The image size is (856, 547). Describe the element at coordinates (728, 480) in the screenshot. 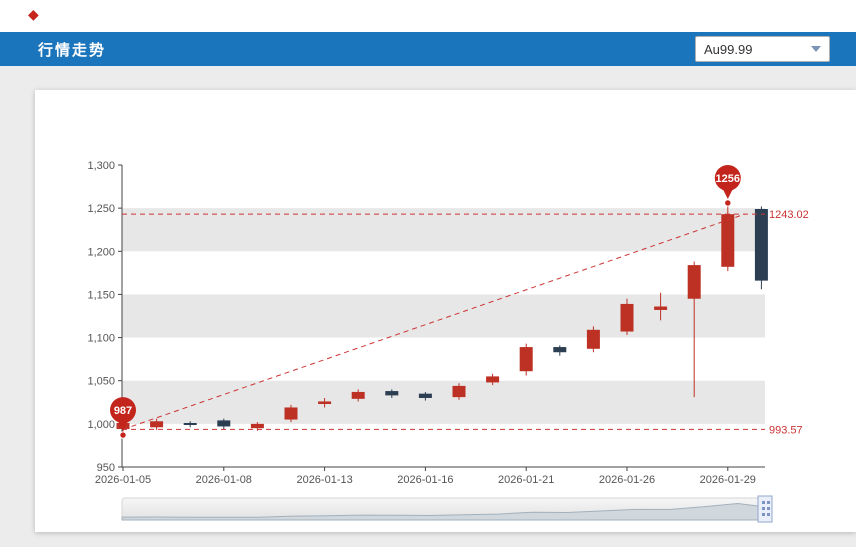

I see `x-axis-tick-label: 2026-01-29` at that location.